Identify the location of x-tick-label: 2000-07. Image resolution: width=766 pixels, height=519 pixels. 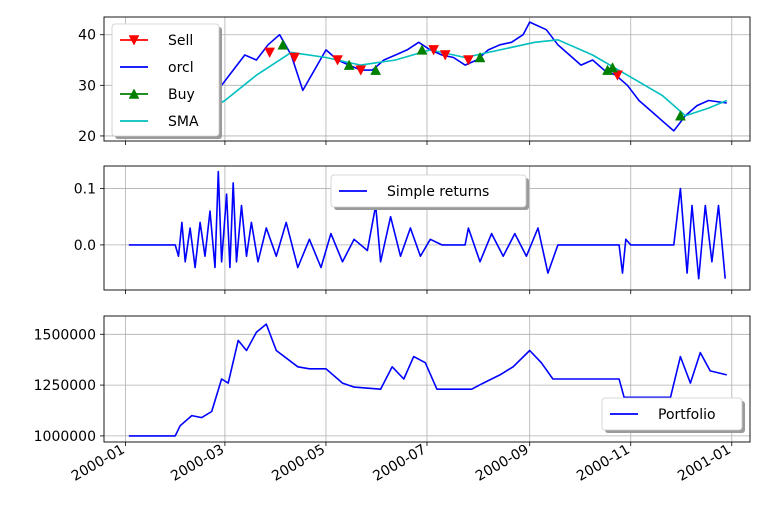
(399, 463).